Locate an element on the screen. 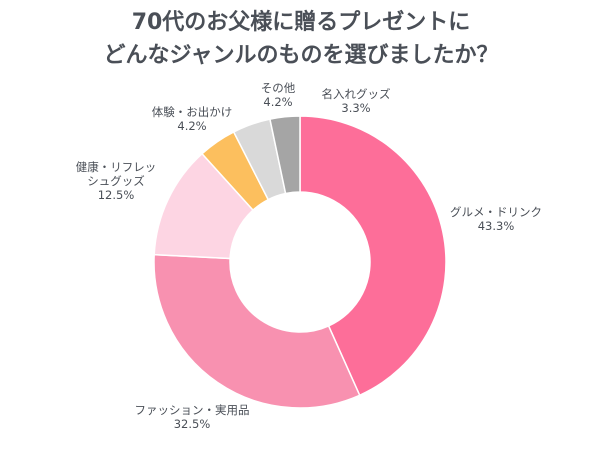 This screenshot has width=602, height=451. value-label-health-refresh: 12.5% is located at coordinates (116, 195).